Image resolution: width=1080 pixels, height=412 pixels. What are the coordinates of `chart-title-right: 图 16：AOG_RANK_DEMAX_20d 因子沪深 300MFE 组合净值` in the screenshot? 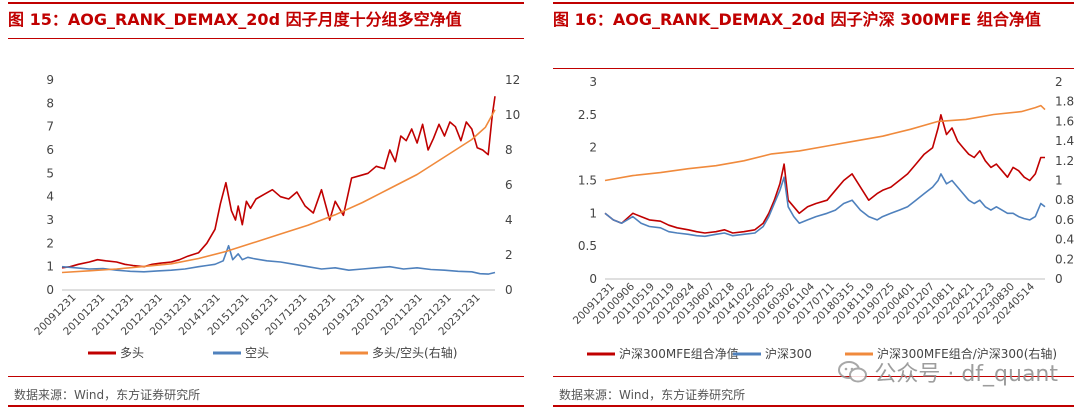 It's located at (797, 19).